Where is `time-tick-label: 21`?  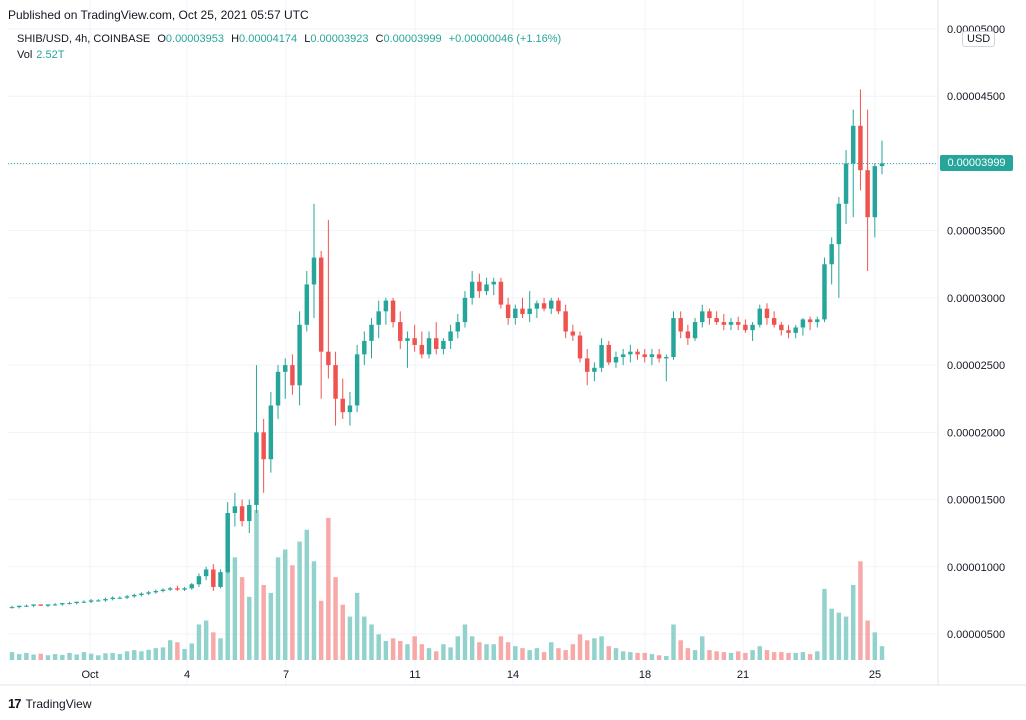 time-tick-label: 21 is located at coordinates (743, 675).